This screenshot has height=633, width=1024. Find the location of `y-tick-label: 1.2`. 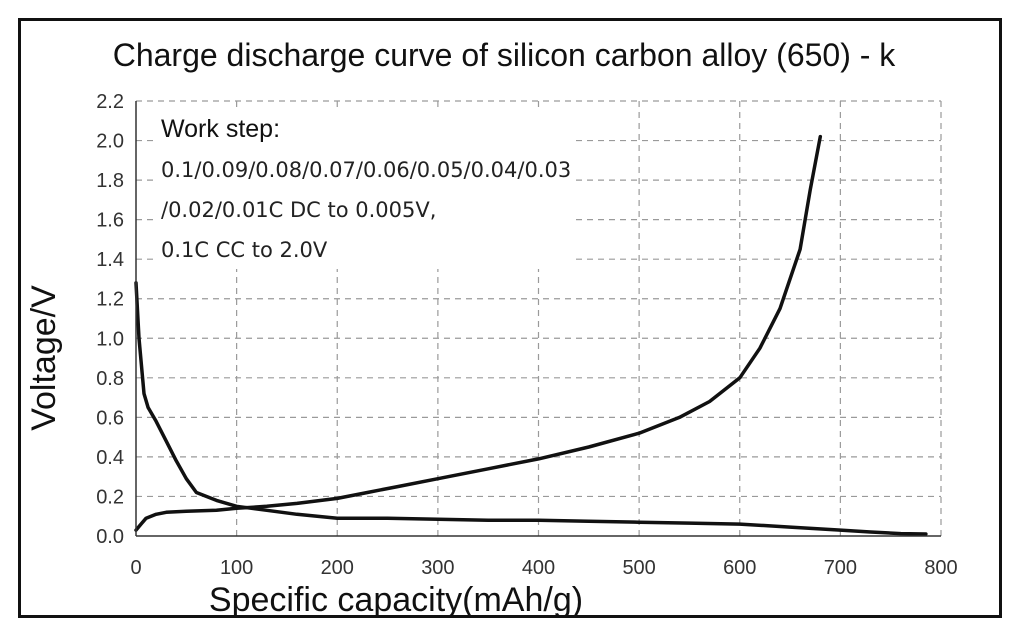

y-tick-label: 1.2 is located at coordinates (110, 300).